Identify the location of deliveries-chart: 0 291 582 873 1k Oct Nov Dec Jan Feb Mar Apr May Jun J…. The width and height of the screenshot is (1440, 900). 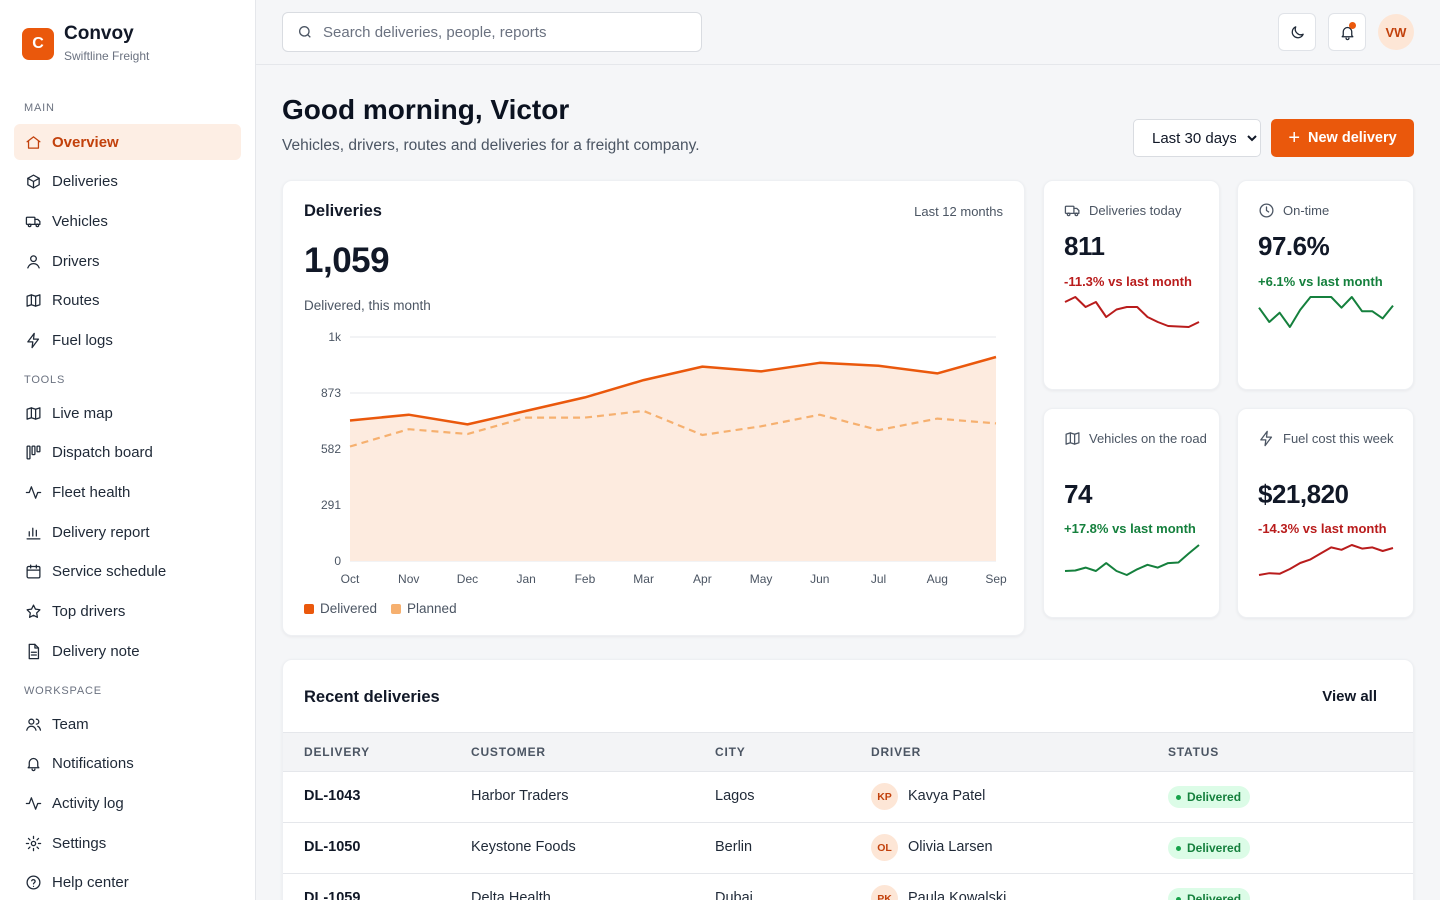
(664, 458).